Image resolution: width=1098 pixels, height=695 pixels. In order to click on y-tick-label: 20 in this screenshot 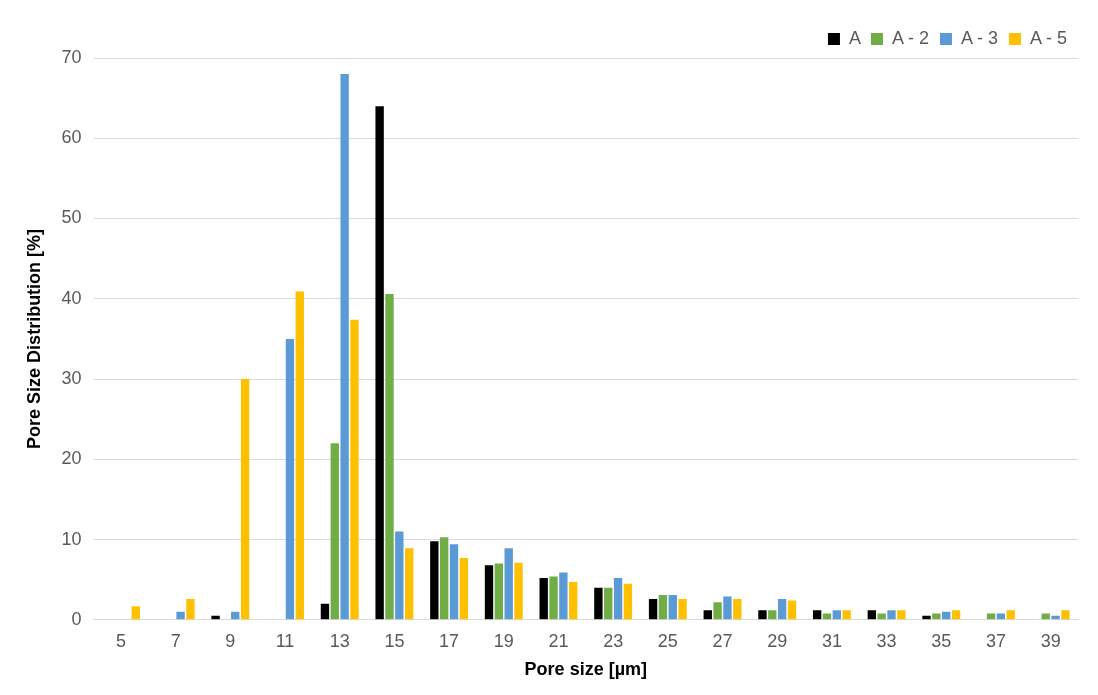, I will do `click(71, 458)`.